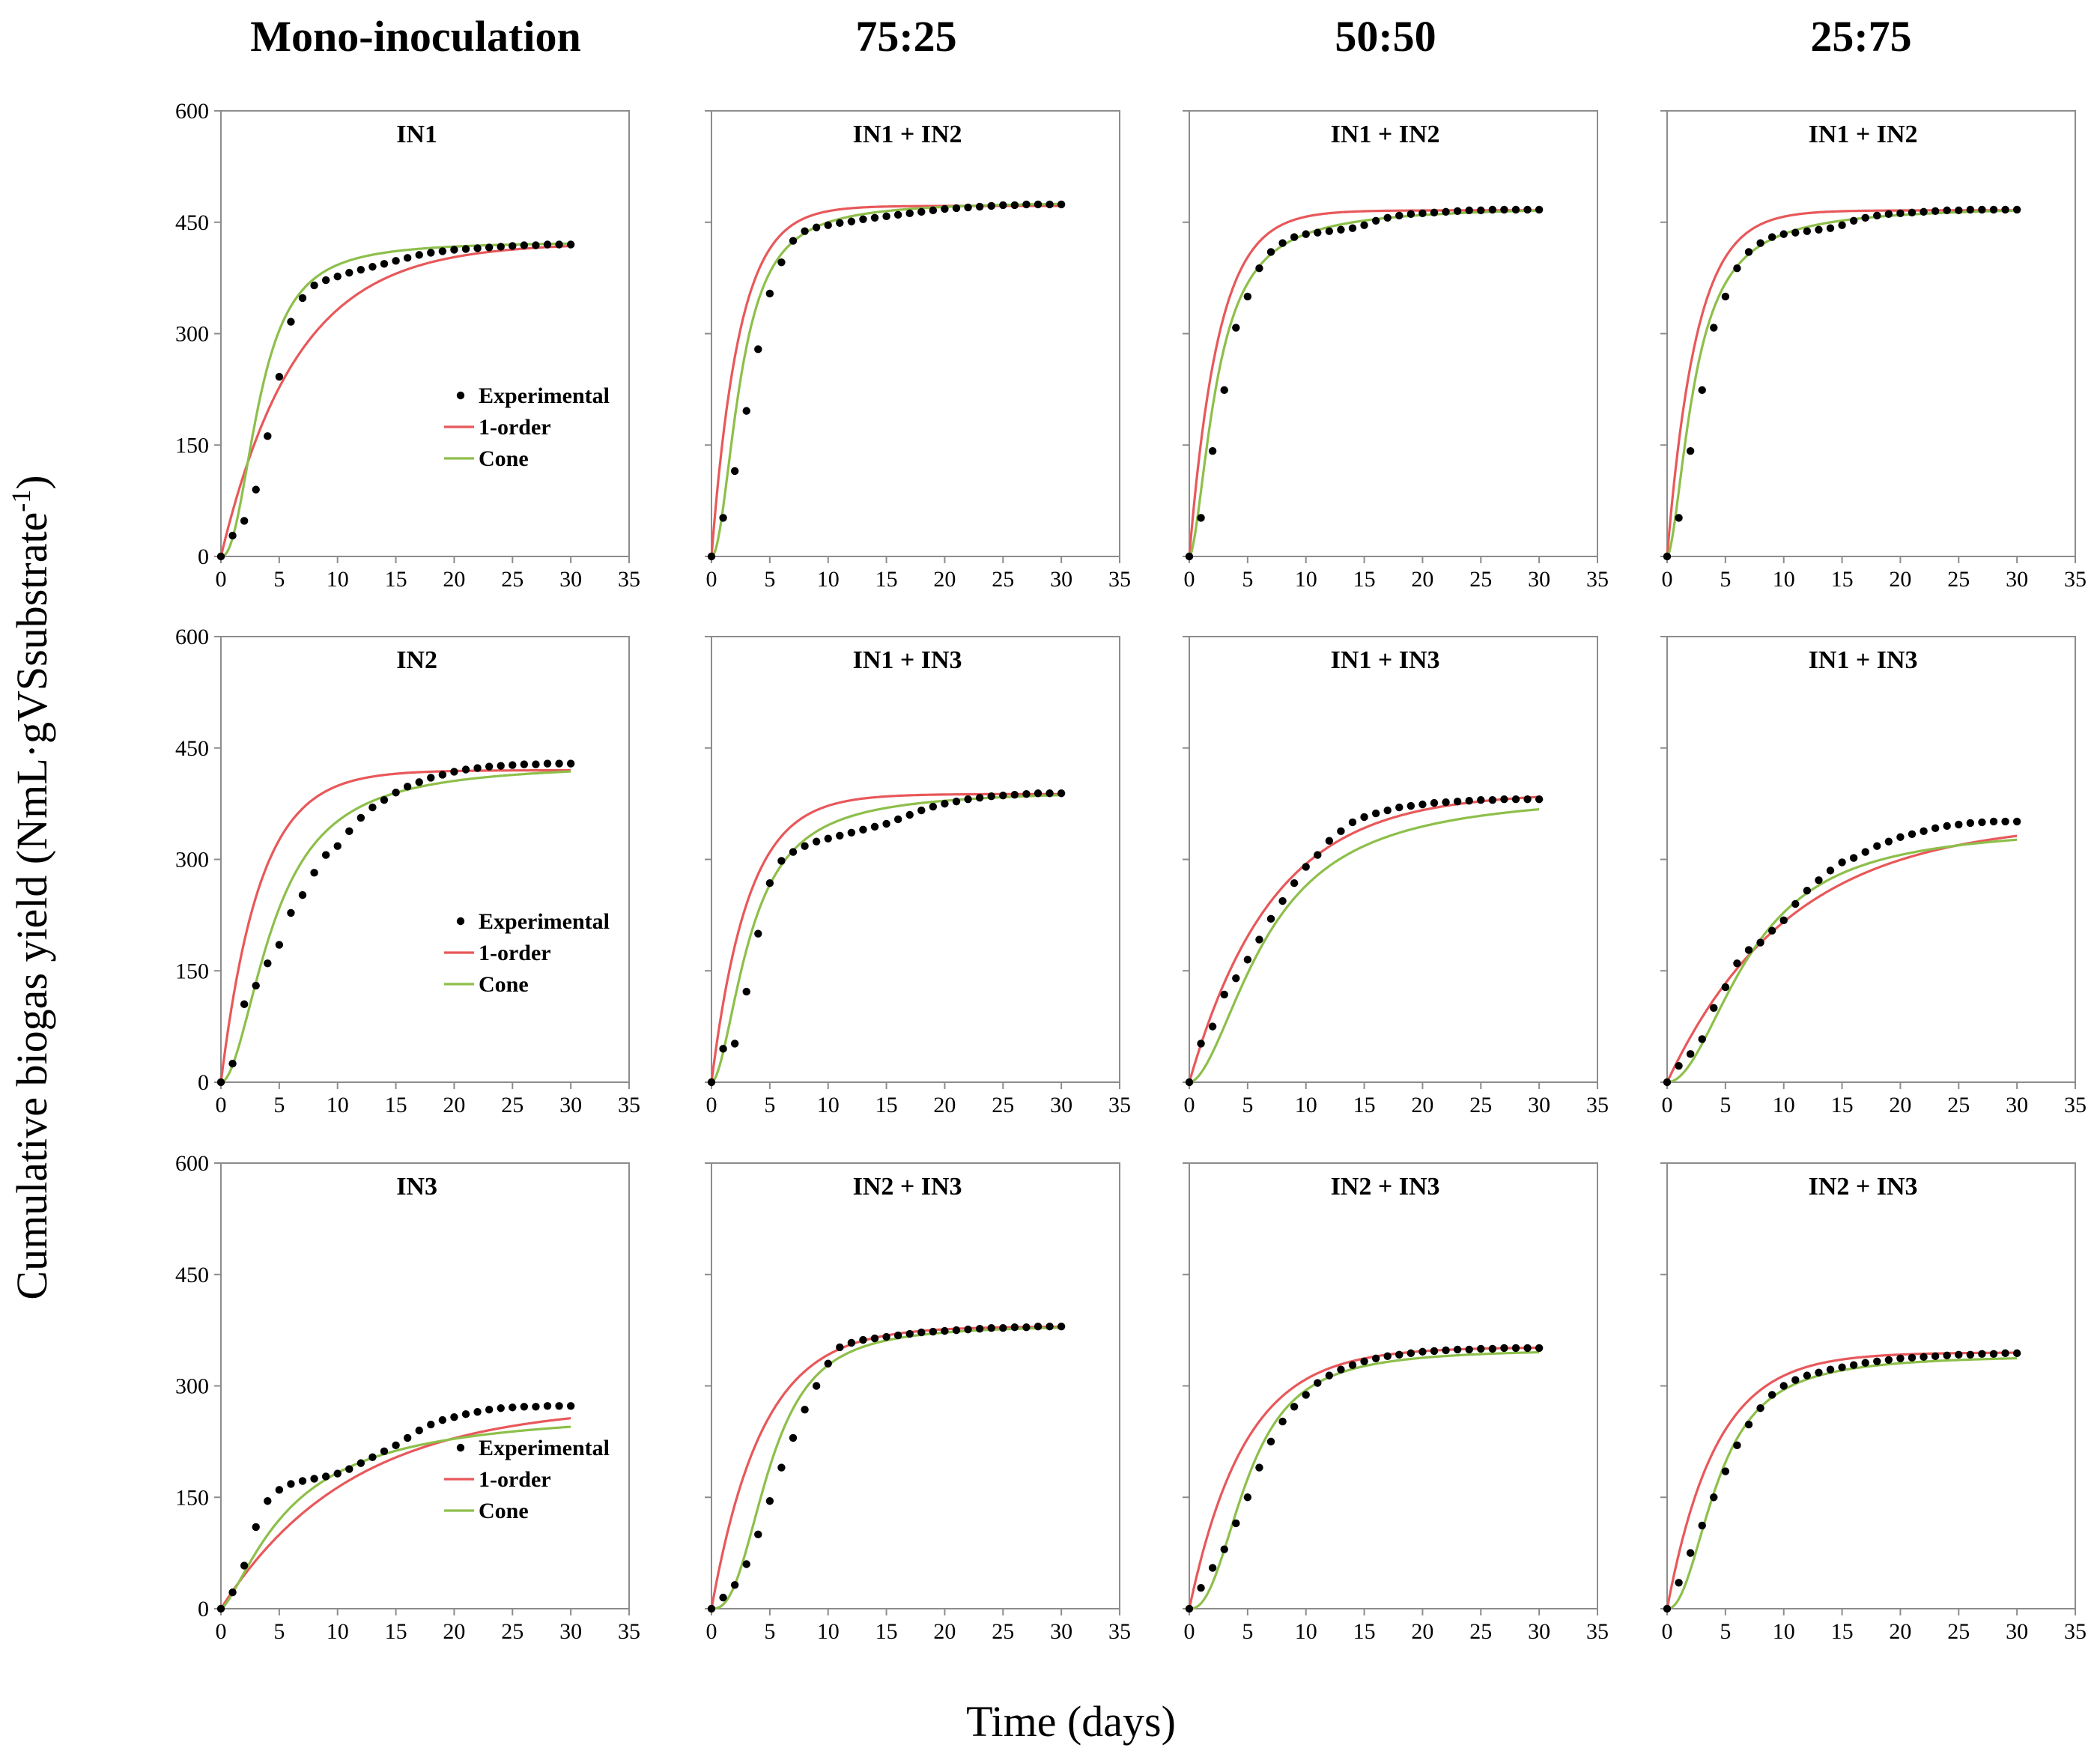  I want to click on cone-line, so click(1842, 383).